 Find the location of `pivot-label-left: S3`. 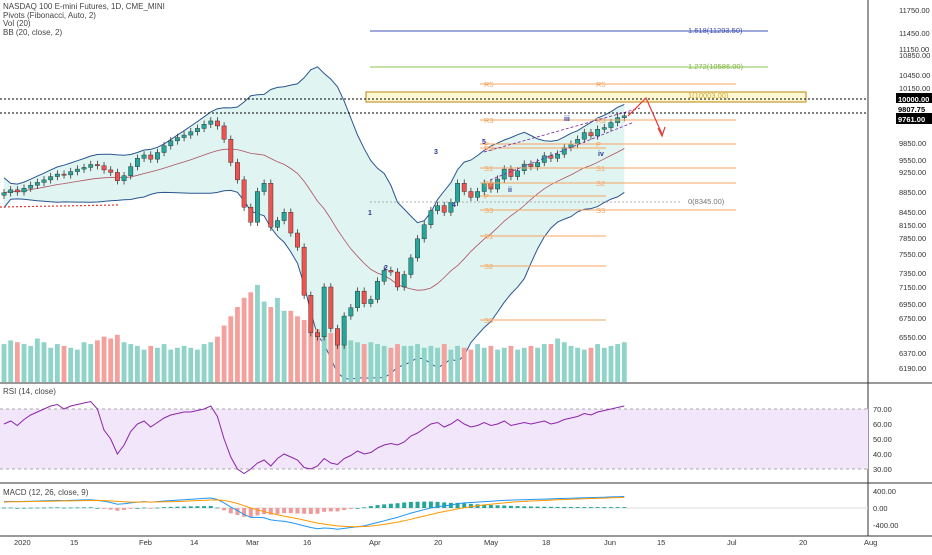

pivot-label-left: S3 is located at coordinates (488, 320).